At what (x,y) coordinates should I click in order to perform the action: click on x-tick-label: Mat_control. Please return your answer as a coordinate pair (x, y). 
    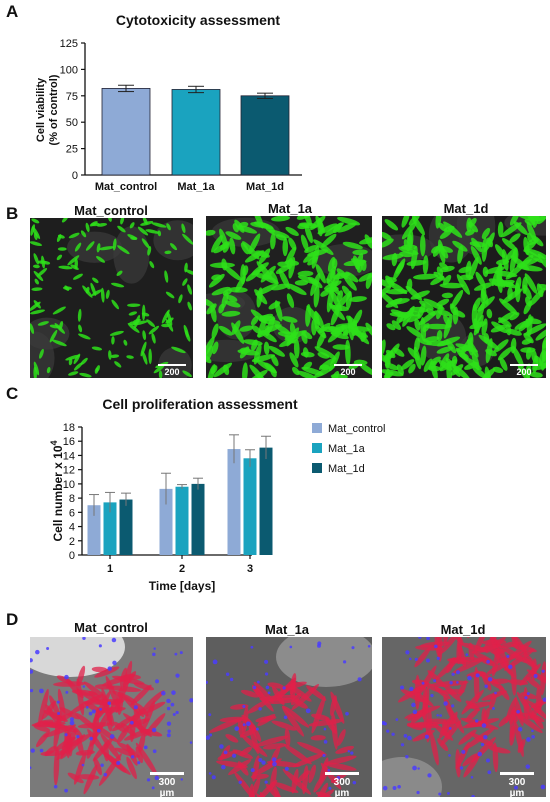
    Looking at the image, I should click on (126, 187).